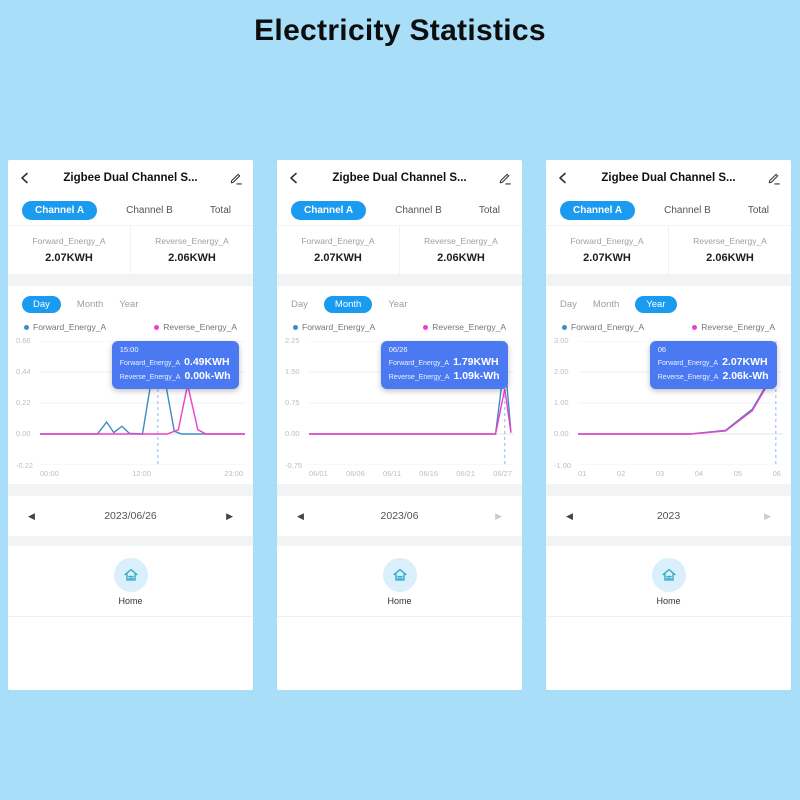 Image resolution: width=800 pixels, height=800 pixels. I want to click on x-axis-label: 06/21, so click(466, 473).